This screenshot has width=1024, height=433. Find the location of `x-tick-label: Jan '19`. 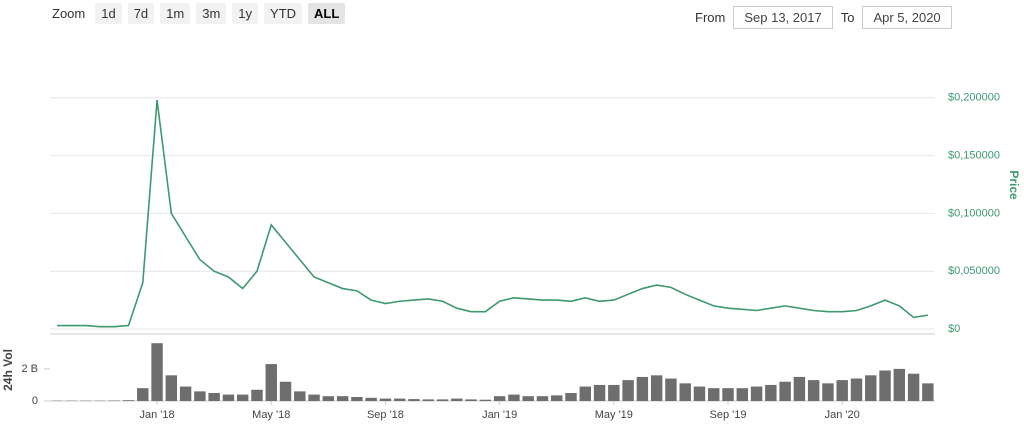

x-tick-label: Jan '19 is located at coordinates (499, 415).